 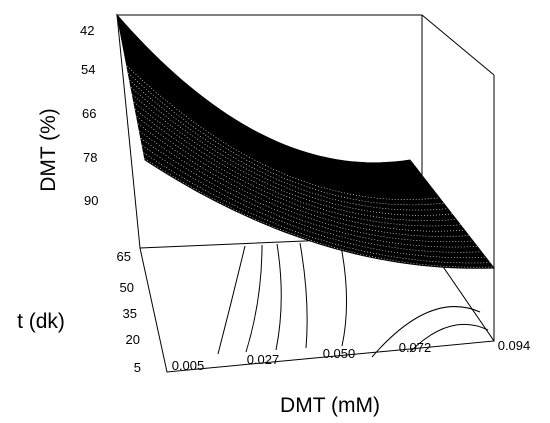 I want to click on z-axis-label: DMT (%), so click(x=48, y=150).